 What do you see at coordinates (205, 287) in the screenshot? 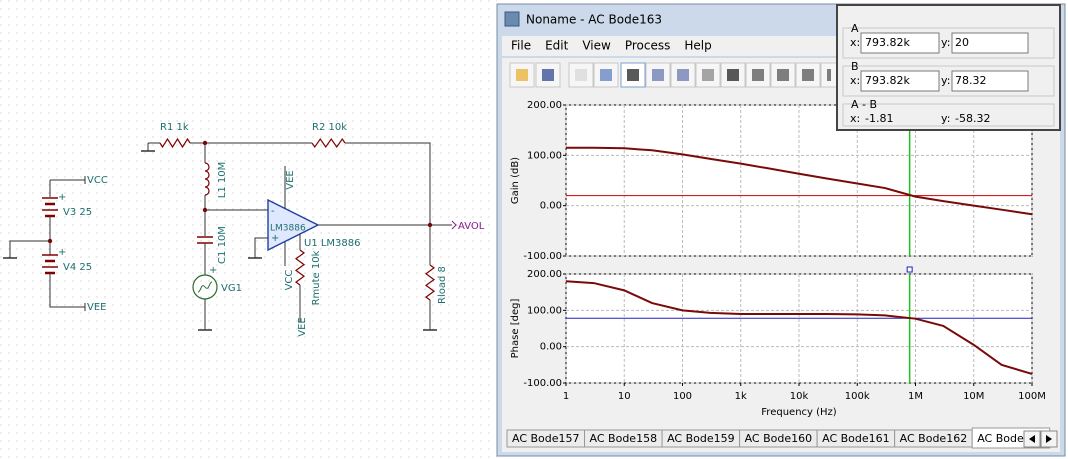
I see `source-wave` at bounding box center [205, 287].